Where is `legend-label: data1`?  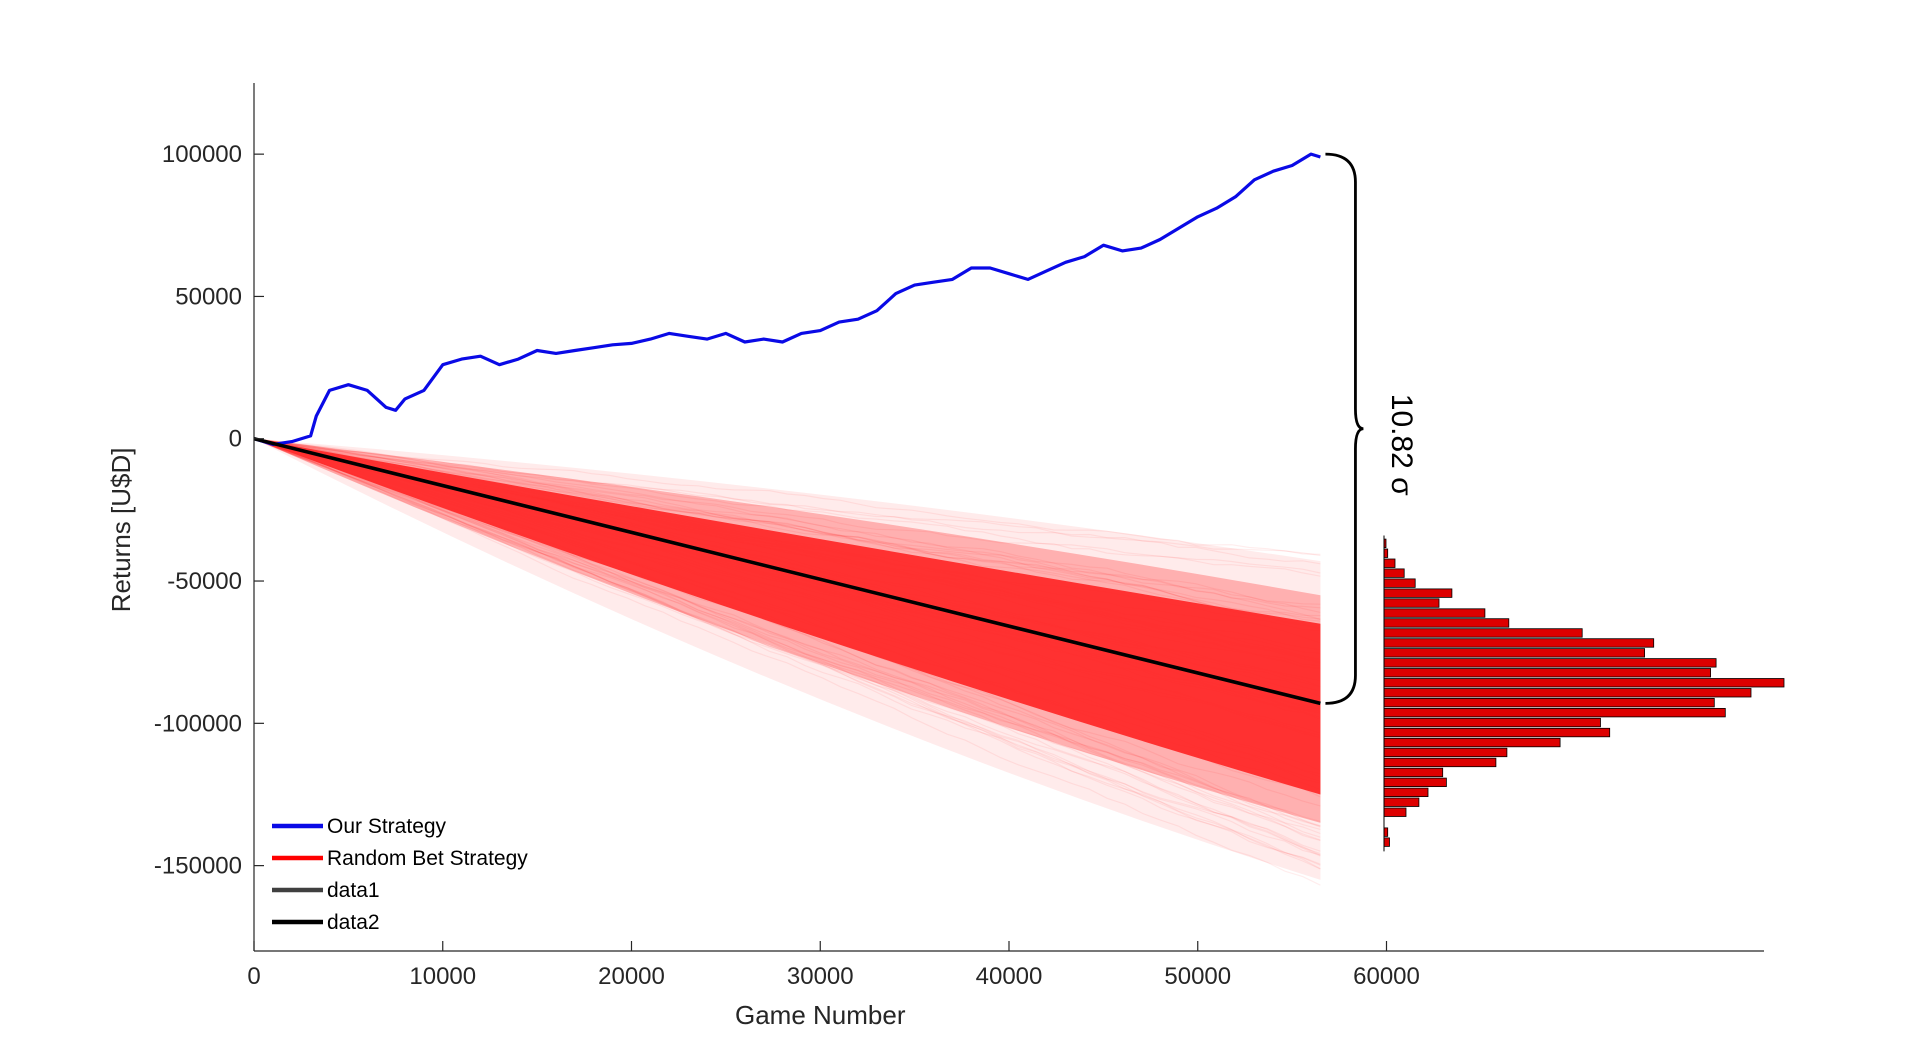 legend-label: data1 is located at coordinates (353, 890).